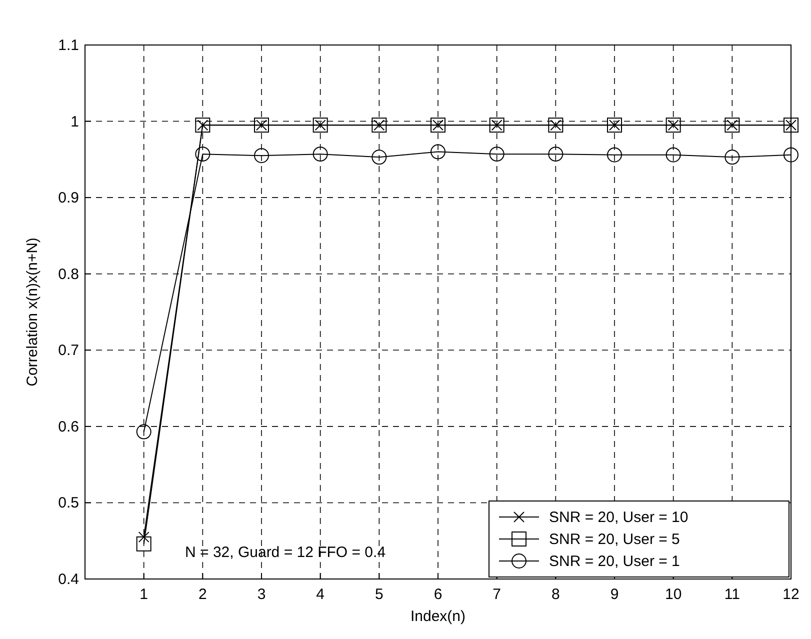  Describe the element at coordinates (732, 594) in the screenshot. I see `x-tick-label: 11` at that location.